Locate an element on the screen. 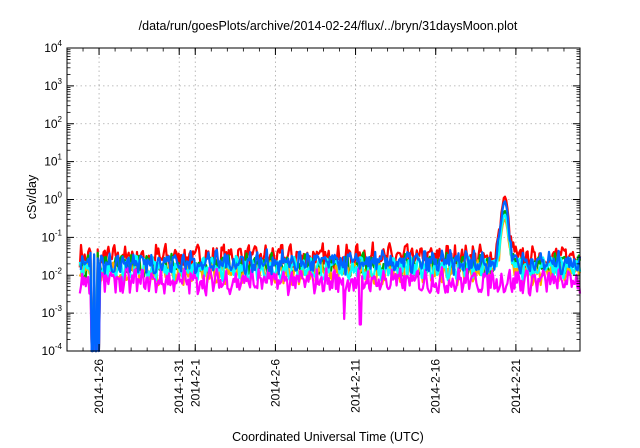 The height and width of the screenshot is (448, 640). y-tick-label: 10⁰ is located at coordinates (53, 199).